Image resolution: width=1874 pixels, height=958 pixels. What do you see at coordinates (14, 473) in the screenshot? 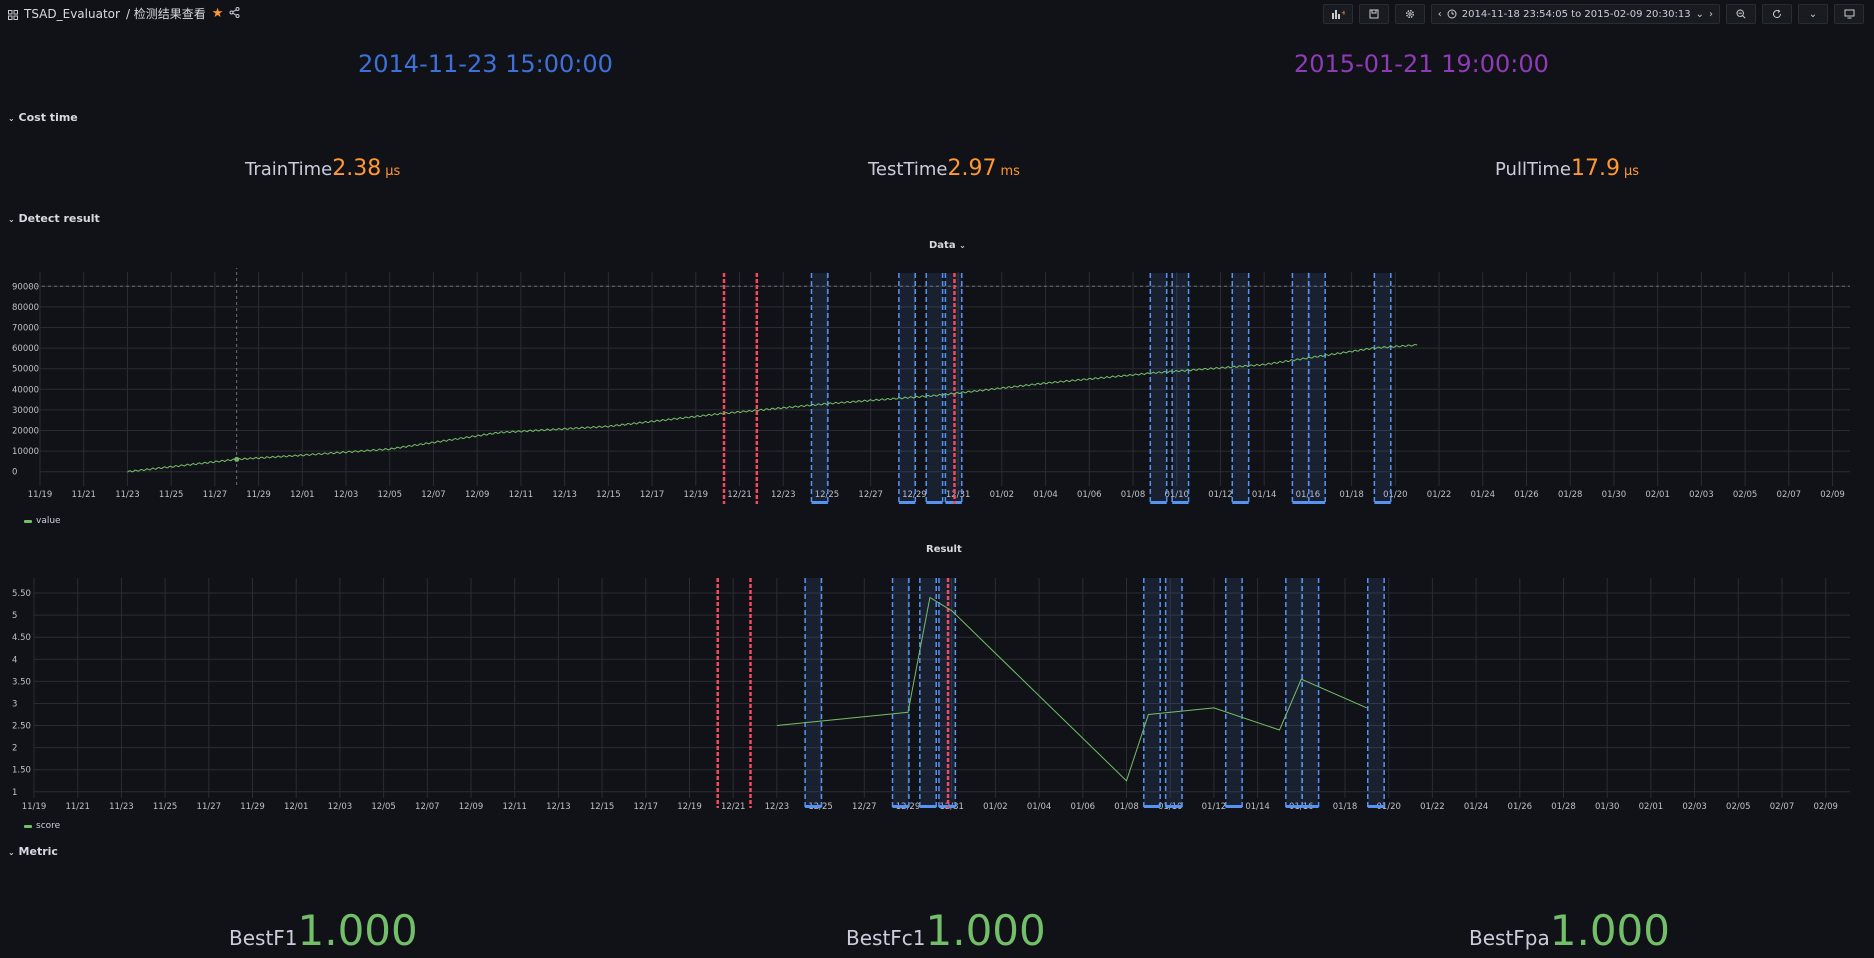
I see `y-tick-label: 0` at bounding box center [14, 473].